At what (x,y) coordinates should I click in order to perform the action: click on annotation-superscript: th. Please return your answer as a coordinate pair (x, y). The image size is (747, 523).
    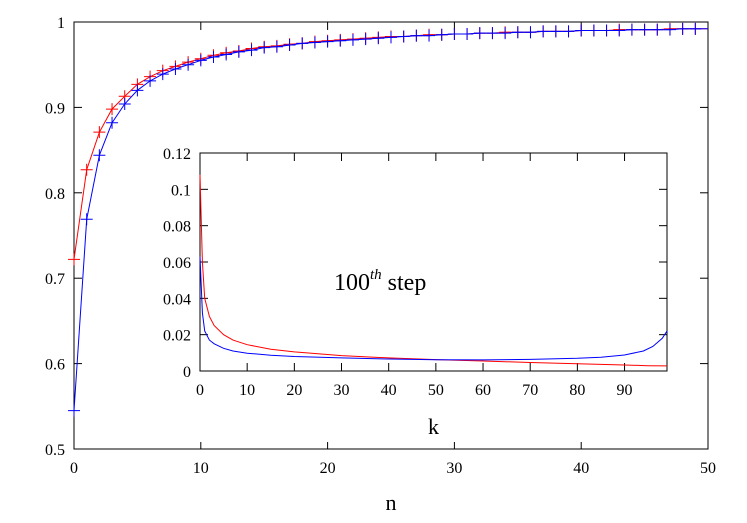
    Looking at the image, I should click on (376, 275).